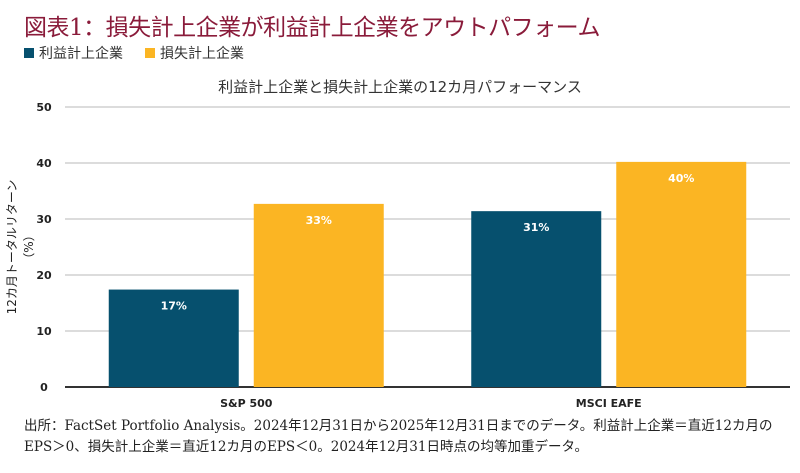  I want to click on y-tick-label: 10, so click(44, 331).